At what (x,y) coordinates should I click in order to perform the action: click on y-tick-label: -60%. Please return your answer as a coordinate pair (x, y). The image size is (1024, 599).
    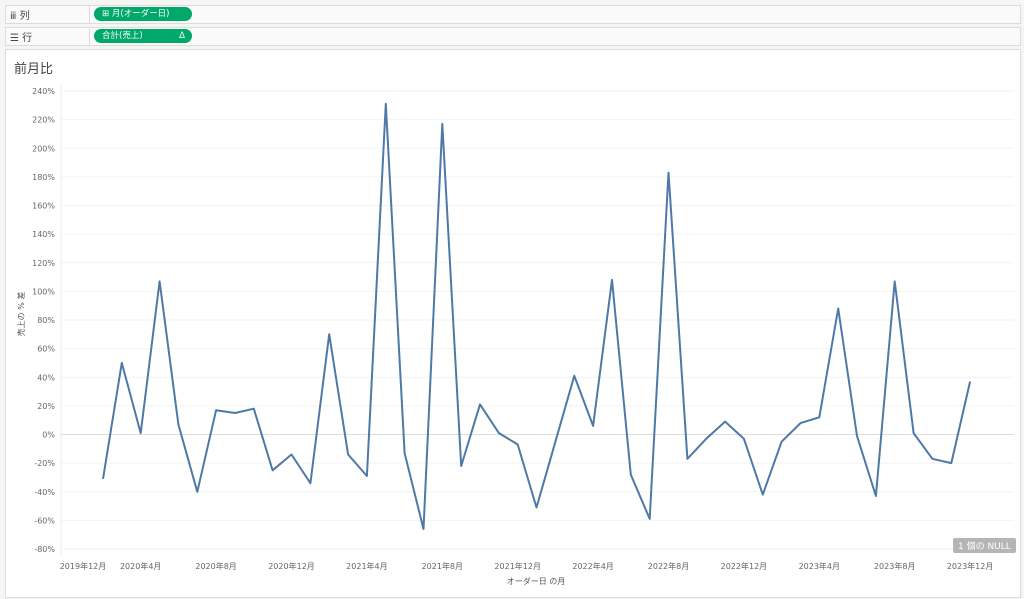
    Looking at the image, I should click on (44, 520).